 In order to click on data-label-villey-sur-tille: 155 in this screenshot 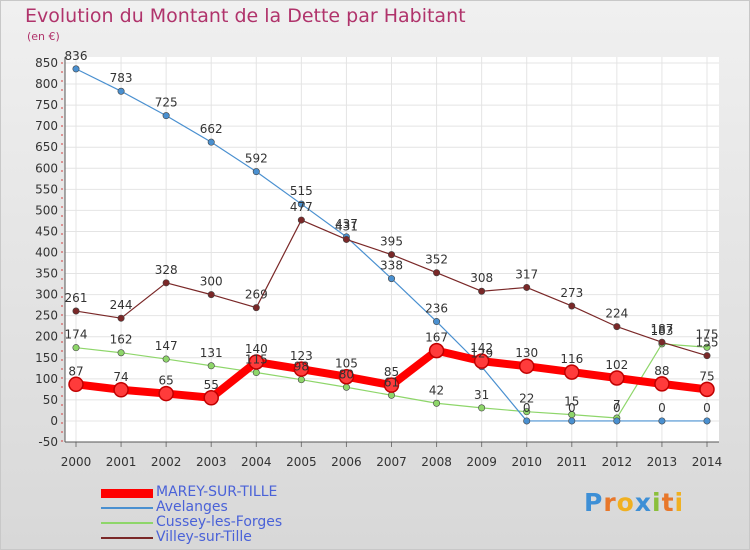, I will do `click(707, 343)`.